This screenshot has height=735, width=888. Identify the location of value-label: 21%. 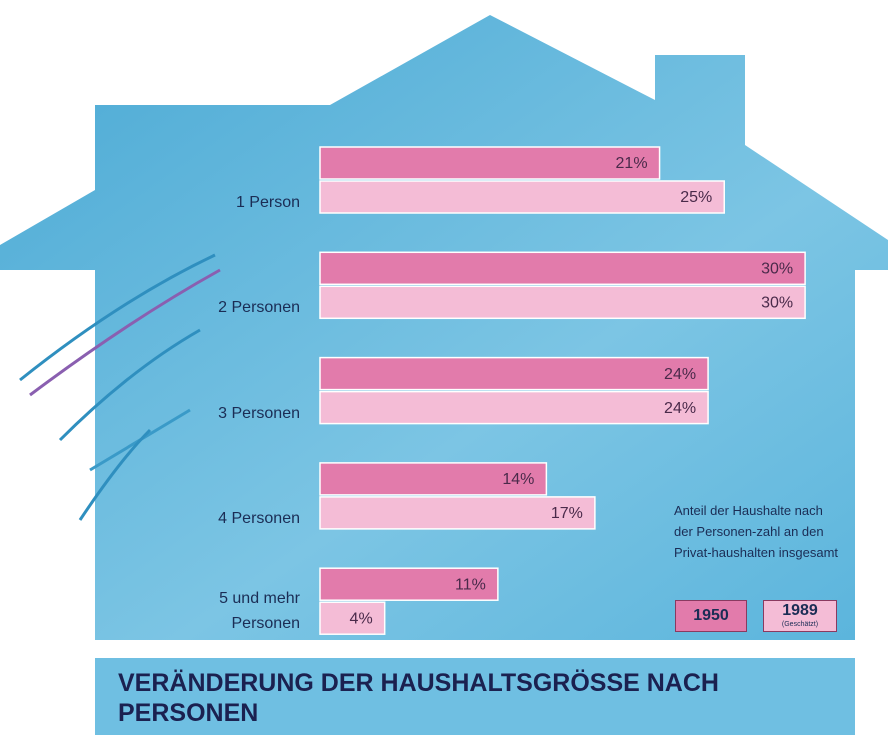
(632, 163).